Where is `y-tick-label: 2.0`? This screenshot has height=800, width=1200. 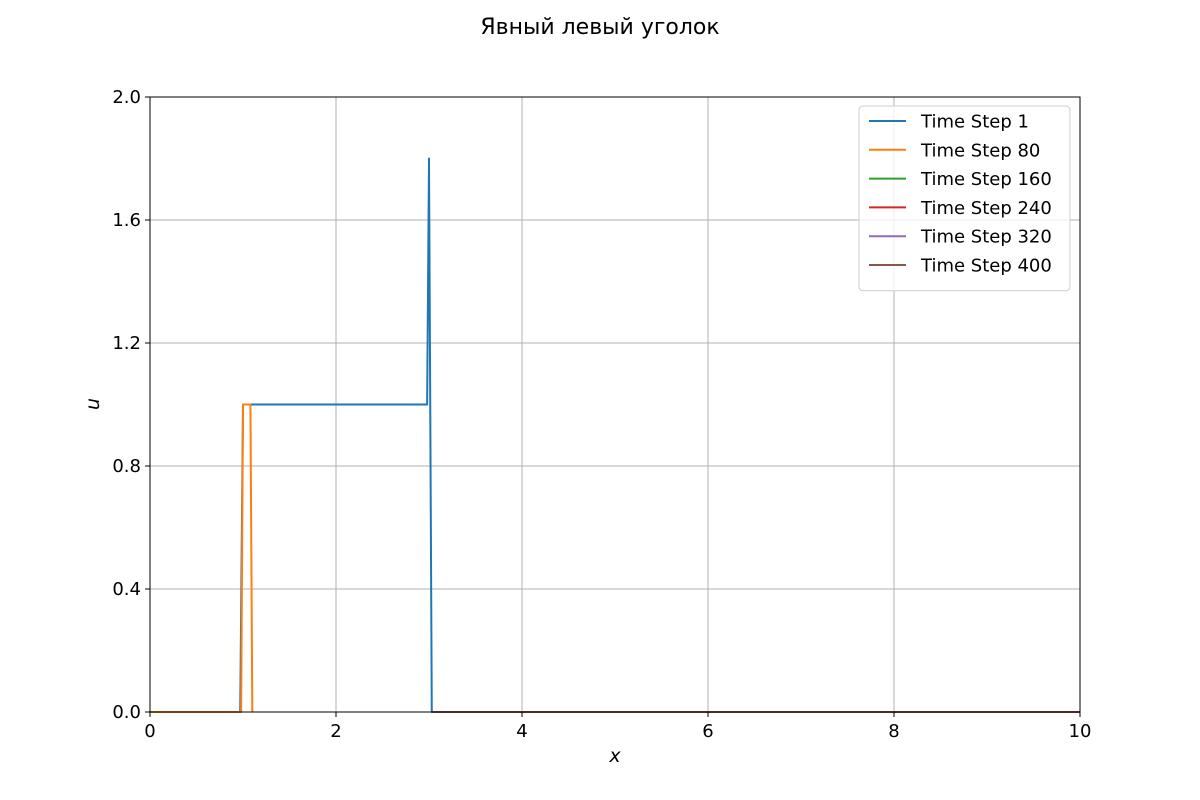
y-tick-label: 2.0 is located at coordinates (126, 97).